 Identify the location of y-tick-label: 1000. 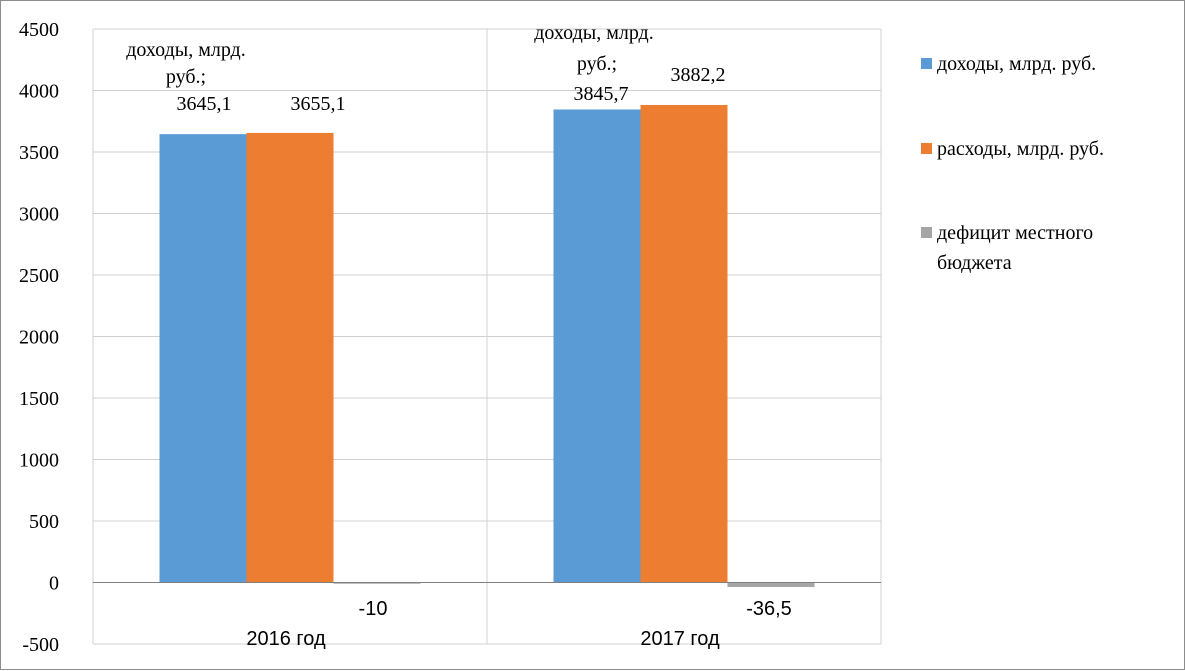
(39, 461).